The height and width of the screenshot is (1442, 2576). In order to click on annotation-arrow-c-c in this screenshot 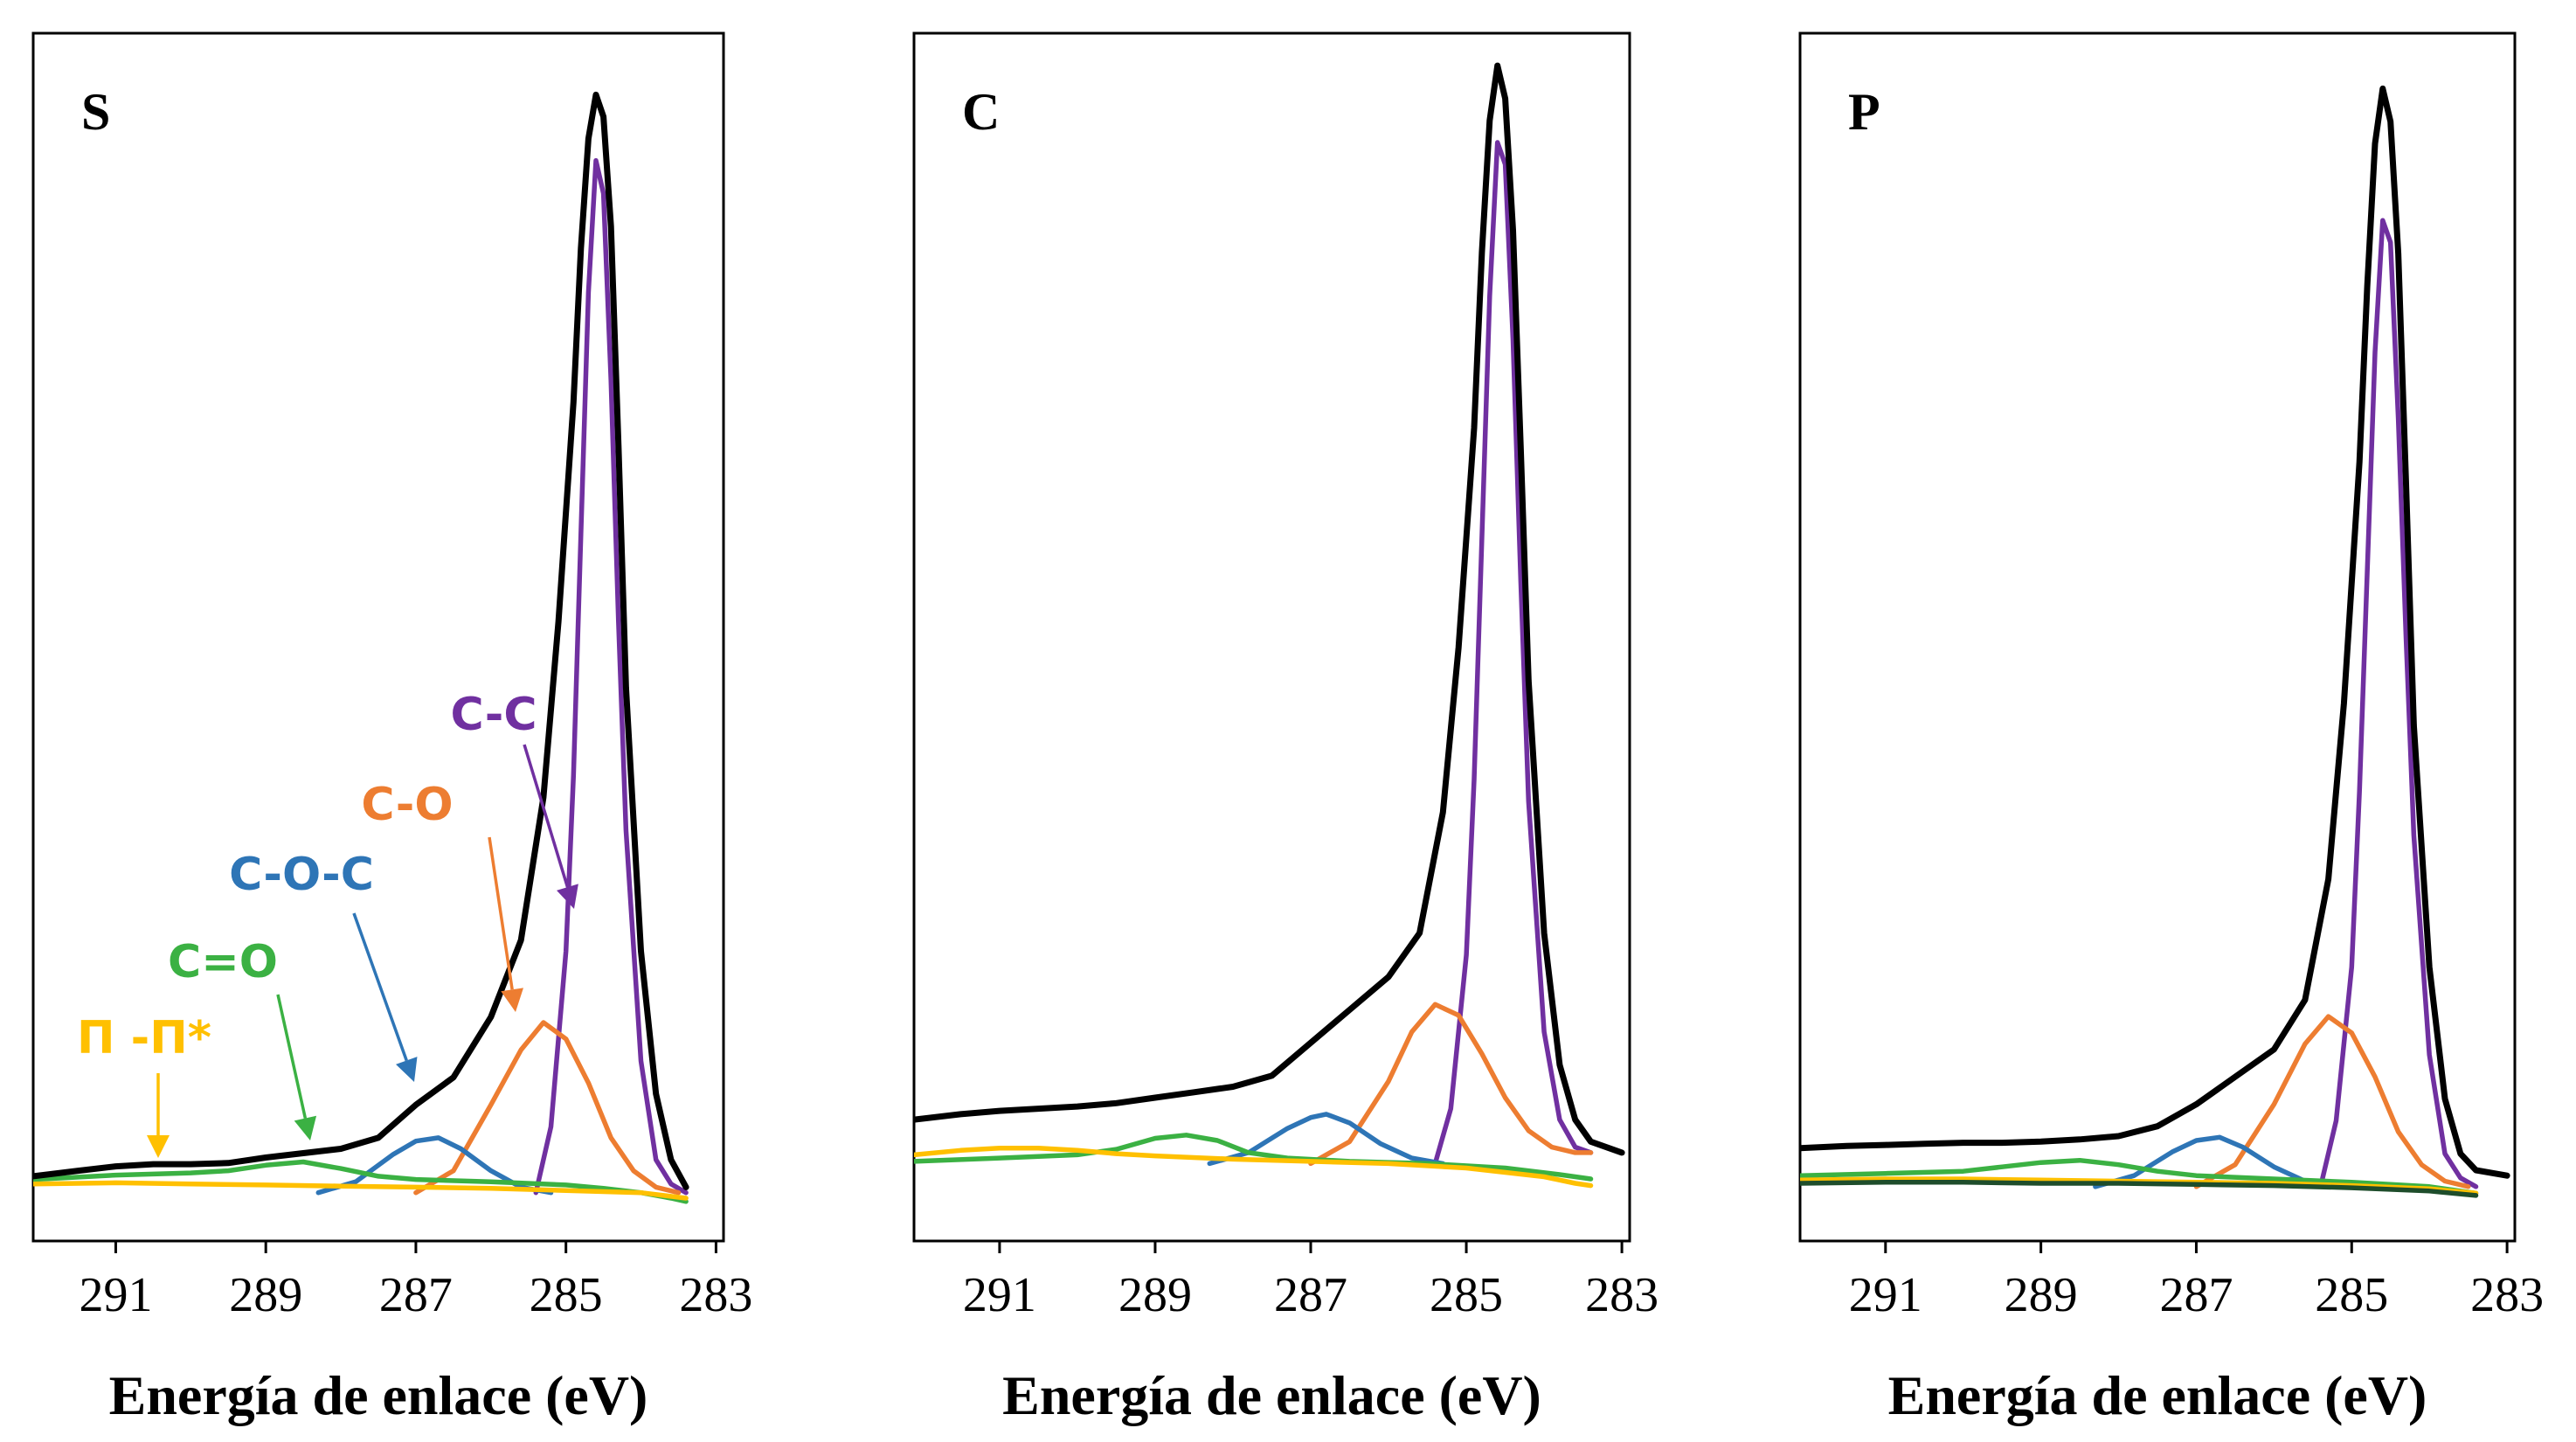, I will do `click(546, 816)`.